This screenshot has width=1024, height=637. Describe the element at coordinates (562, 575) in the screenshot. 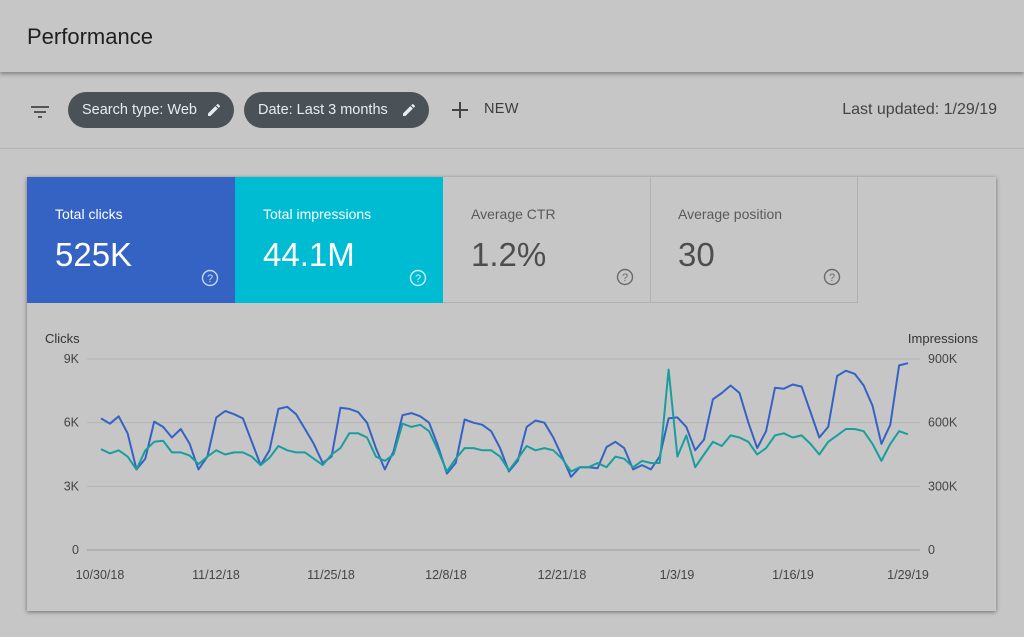

I see `x-tick-label: 12/21/18` at that location.